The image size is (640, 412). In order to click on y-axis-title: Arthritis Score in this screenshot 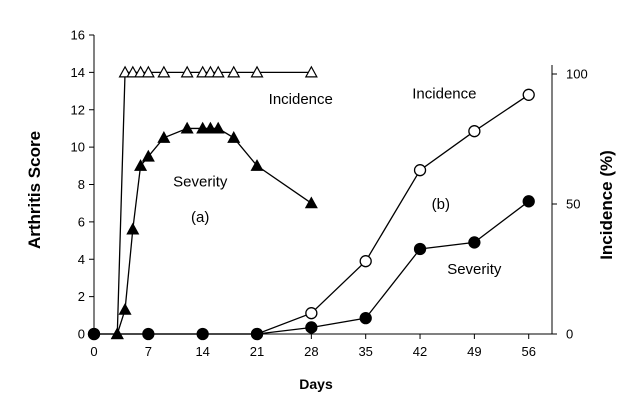, I will do `click(34, 190)`.